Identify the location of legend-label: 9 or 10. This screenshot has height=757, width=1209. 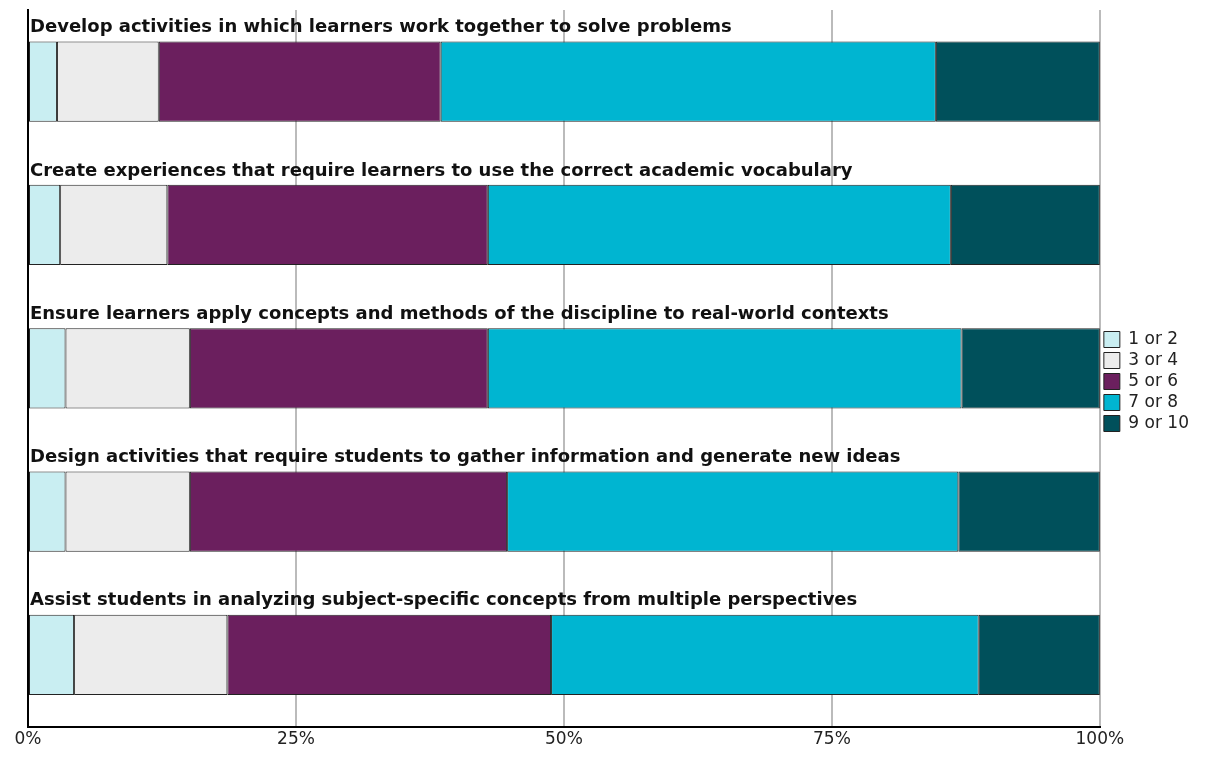
(1159, 421).